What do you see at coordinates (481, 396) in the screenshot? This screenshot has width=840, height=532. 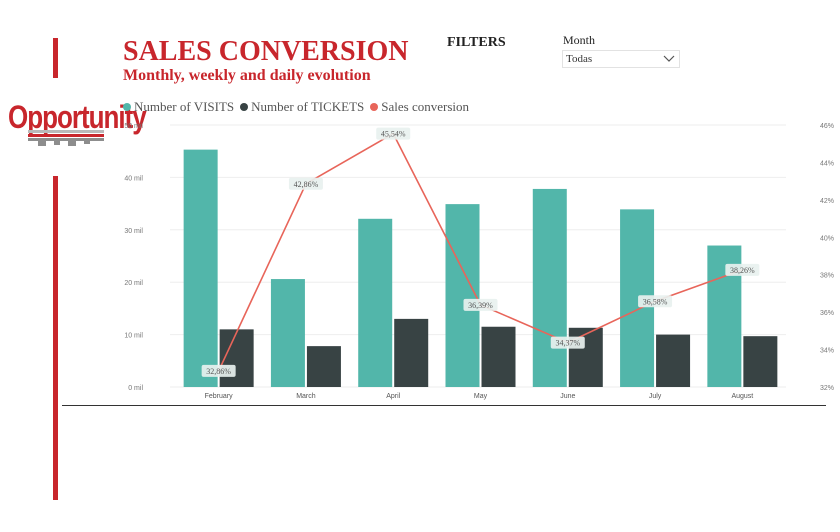 I see `x-tick-label: May` at bounding box center [481, 396].